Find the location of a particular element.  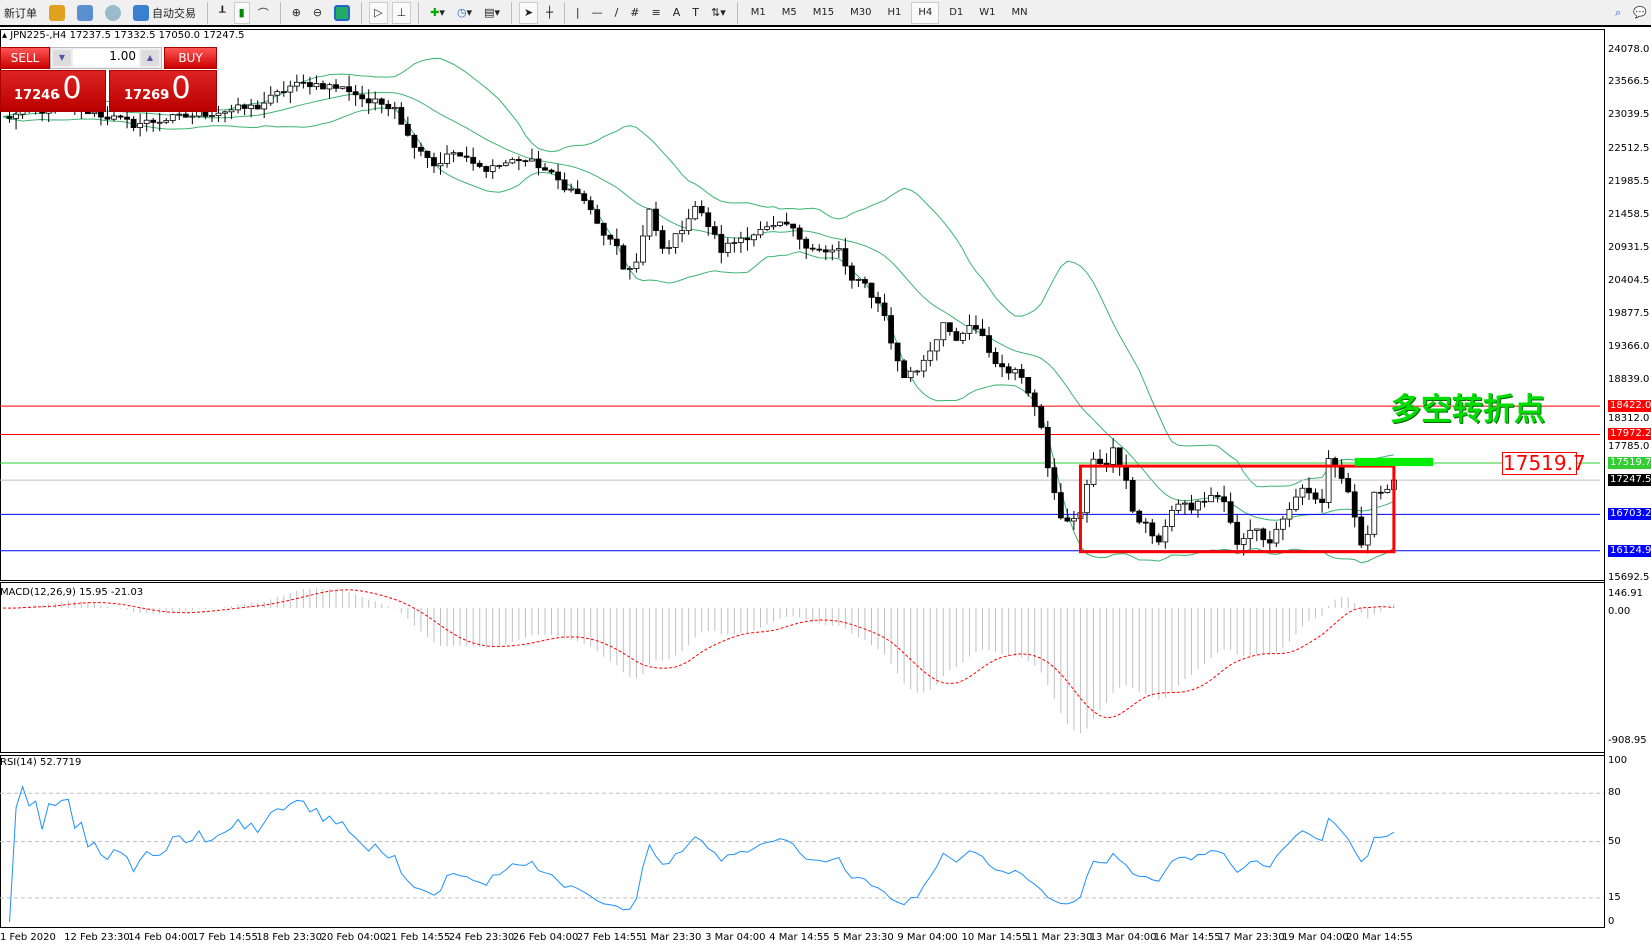

volume-stepper: ▼ 1.00 ▲ is located at coordinates (106, 58).